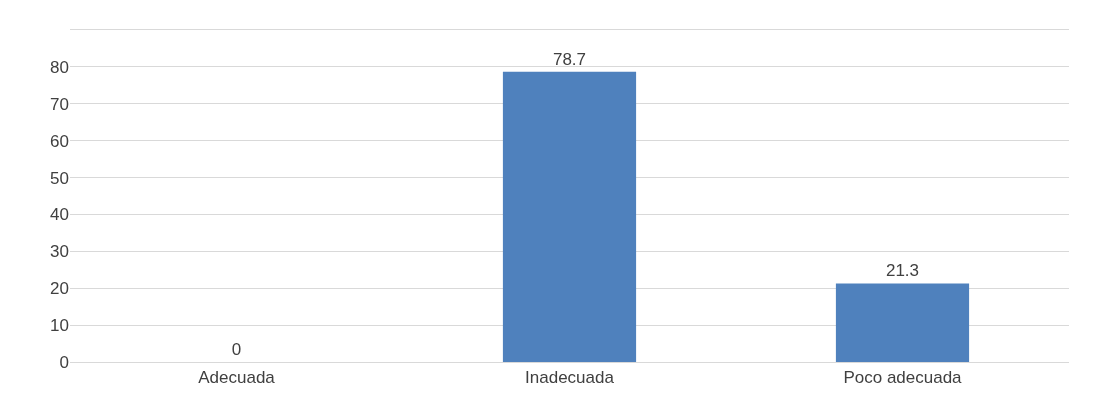  What do you see at coordinates (59, 178) in the screenshot?
I see `y-tick-label: 50` at bounding box center [59, 178].